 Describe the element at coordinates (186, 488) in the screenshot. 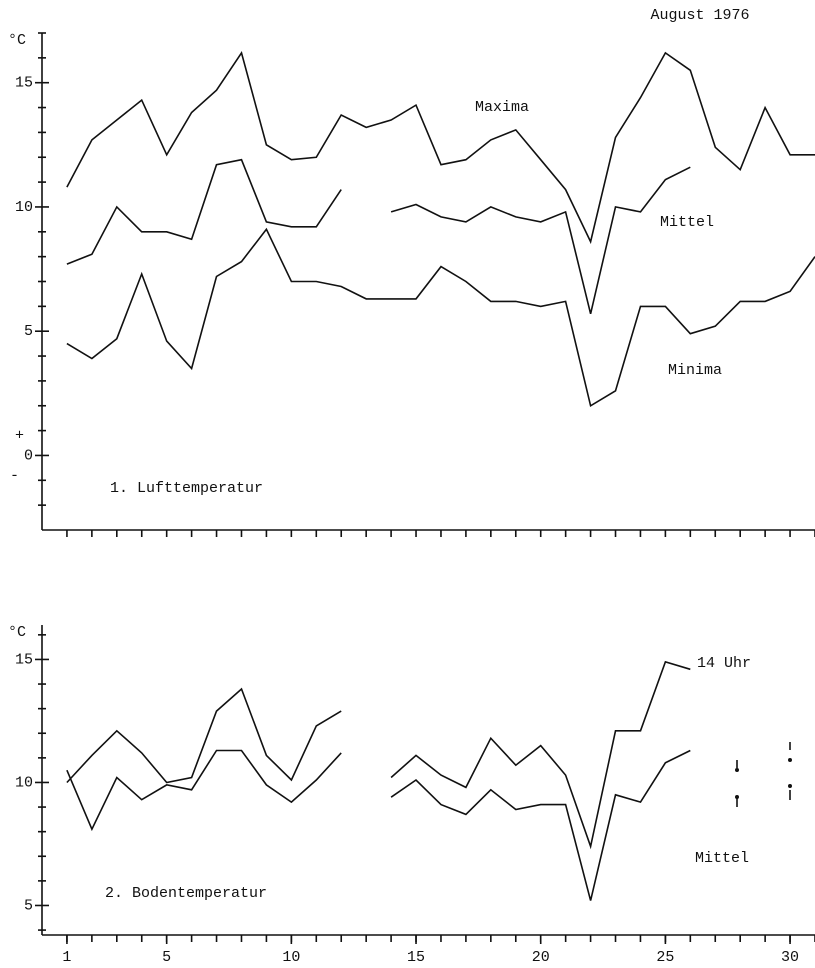

I see `annotation: 1. Lufttemperatur` at that location.